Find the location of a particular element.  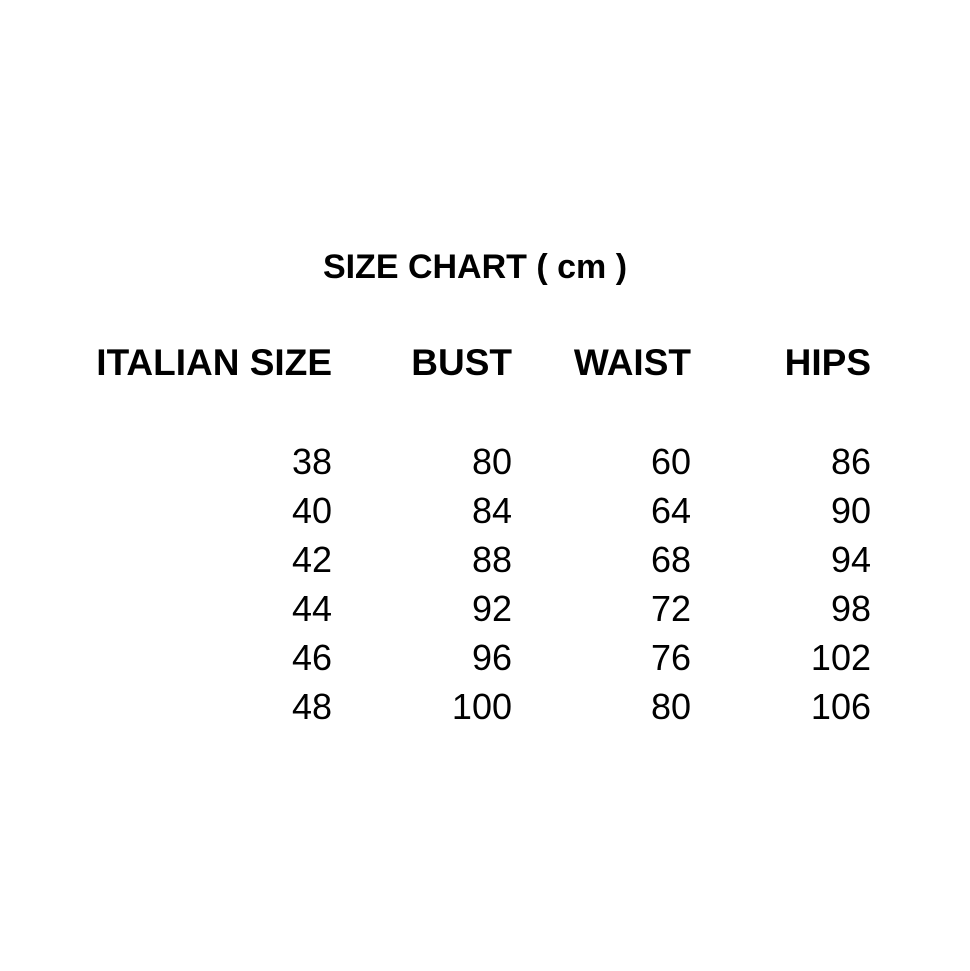

cell-waist: 76 is located at coordinates (670, 657).